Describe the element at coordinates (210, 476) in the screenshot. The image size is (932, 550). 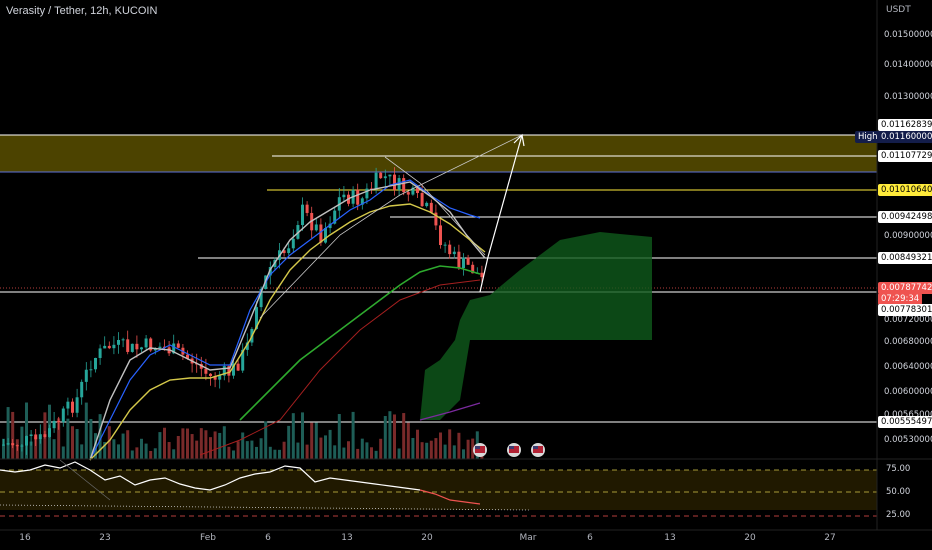
I see `rsi-line-white` at that location.